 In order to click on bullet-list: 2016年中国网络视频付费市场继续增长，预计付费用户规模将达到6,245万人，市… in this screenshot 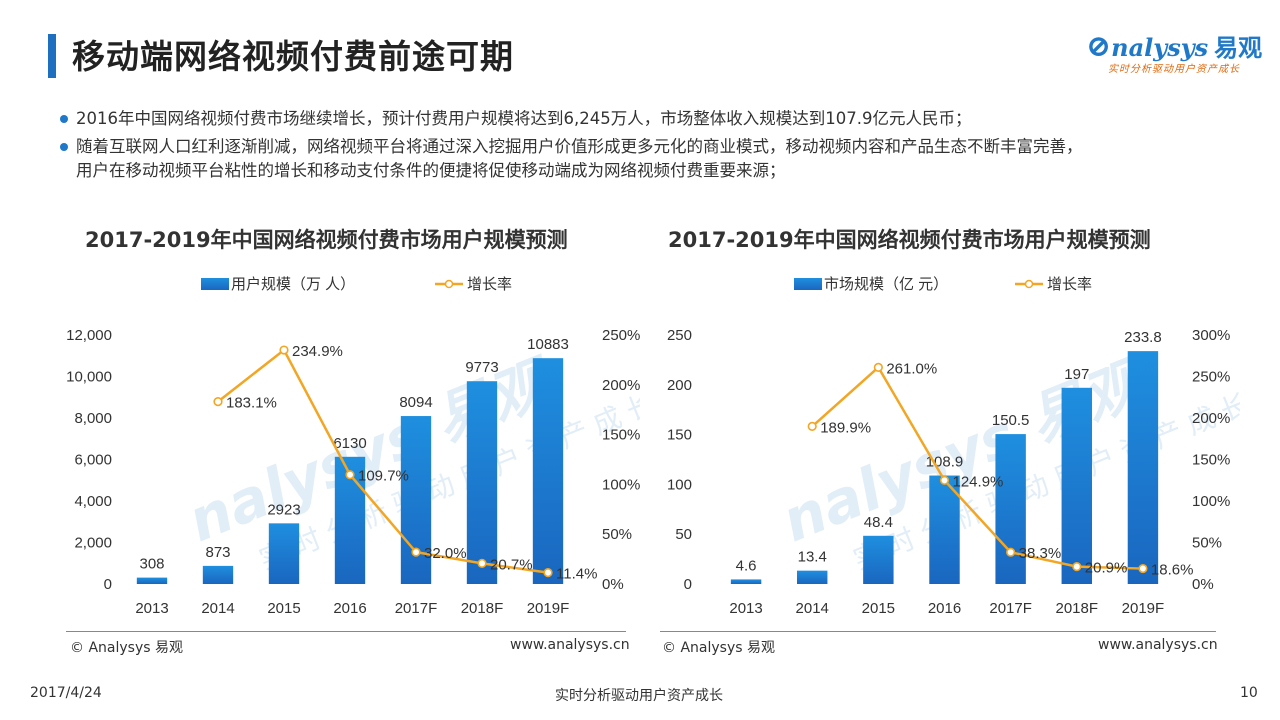, I will do `click(651, 147)`.